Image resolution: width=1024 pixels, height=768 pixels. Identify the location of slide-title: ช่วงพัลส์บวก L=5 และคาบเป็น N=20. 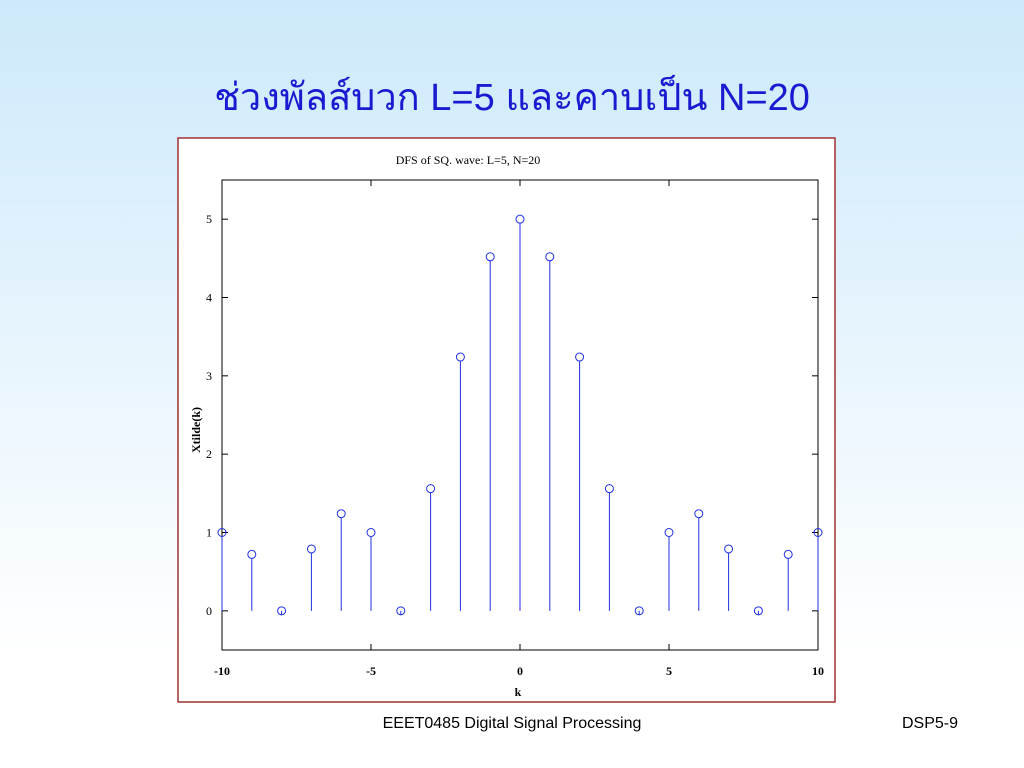
(512, 96).